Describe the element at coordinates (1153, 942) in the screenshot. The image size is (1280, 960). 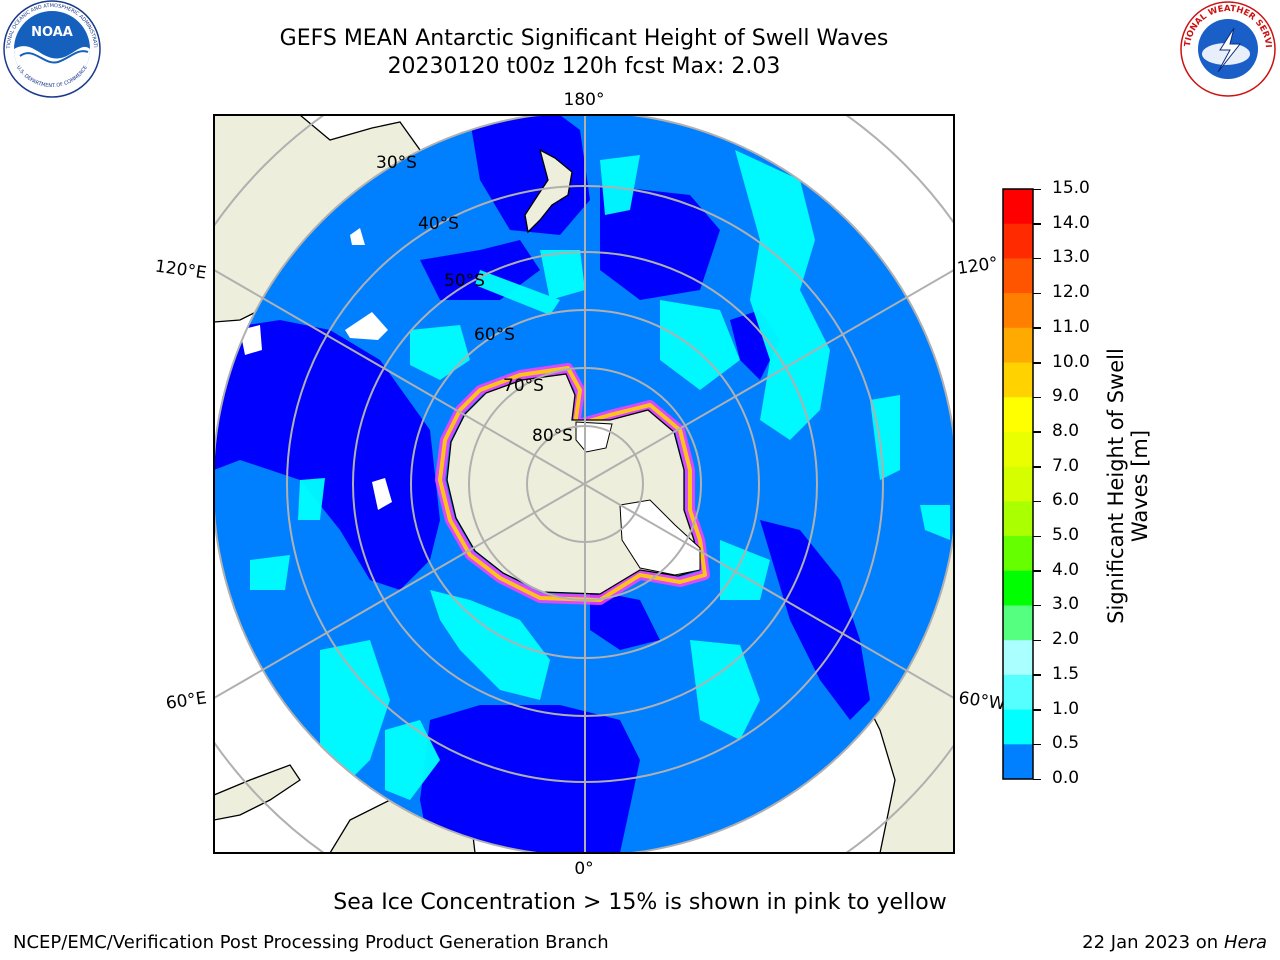
I see `date-text: 22 Jan 2023 on` at that location.